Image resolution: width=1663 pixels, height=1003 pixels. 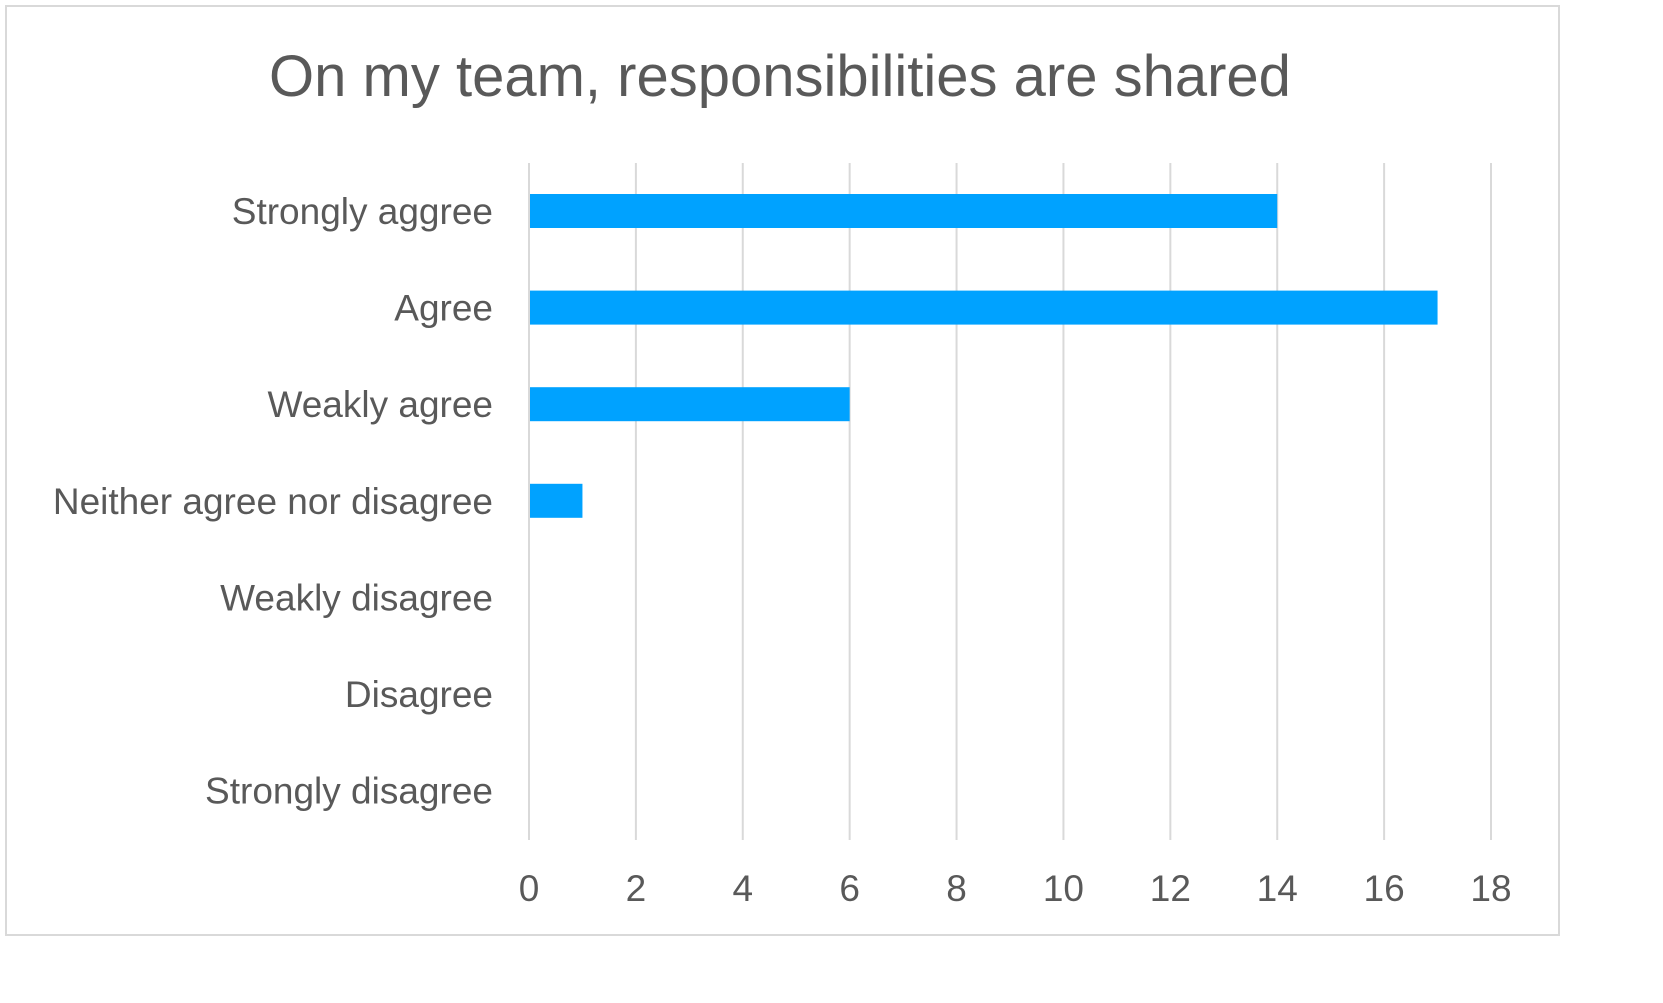 What do you see at coordinates (349, 791) in the screenshot?
I see `category-label: Strongly disagree` at bounding box center [349, 791].